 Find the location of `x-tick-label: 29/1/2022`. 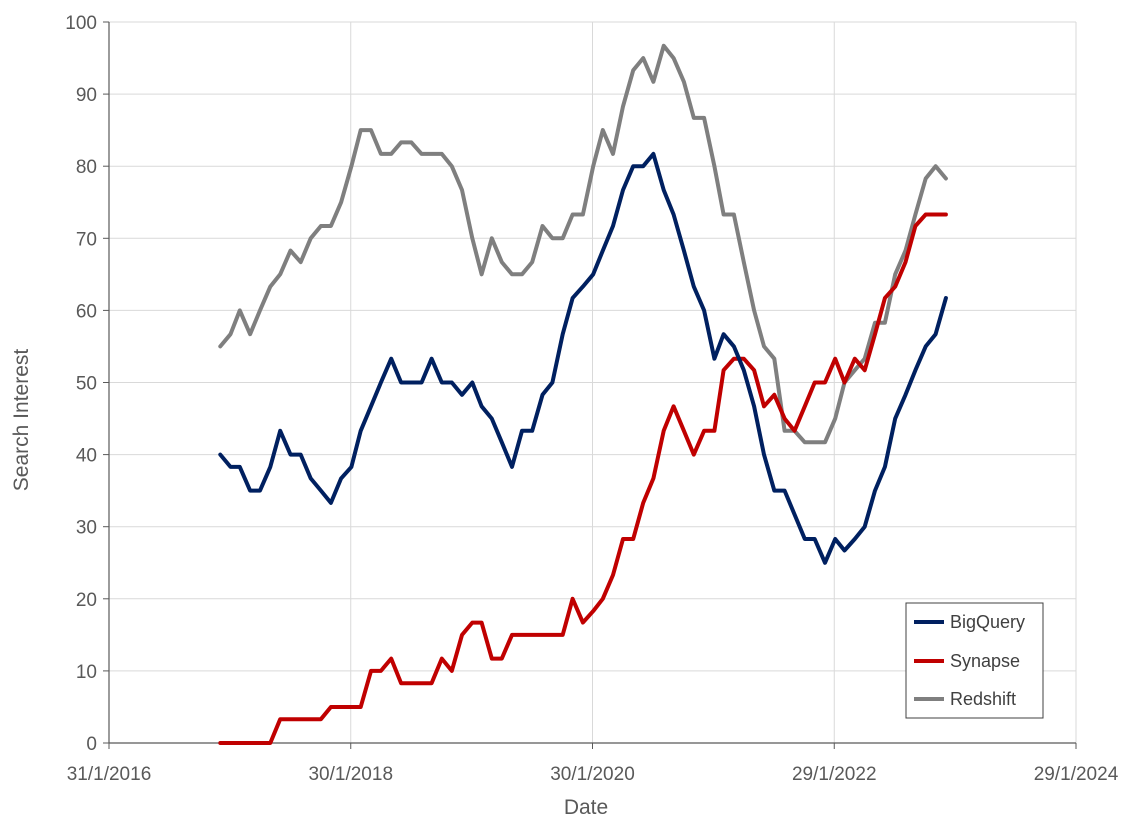

x-tick-label: 29/1/2022 is located at coordinates (834, 774).